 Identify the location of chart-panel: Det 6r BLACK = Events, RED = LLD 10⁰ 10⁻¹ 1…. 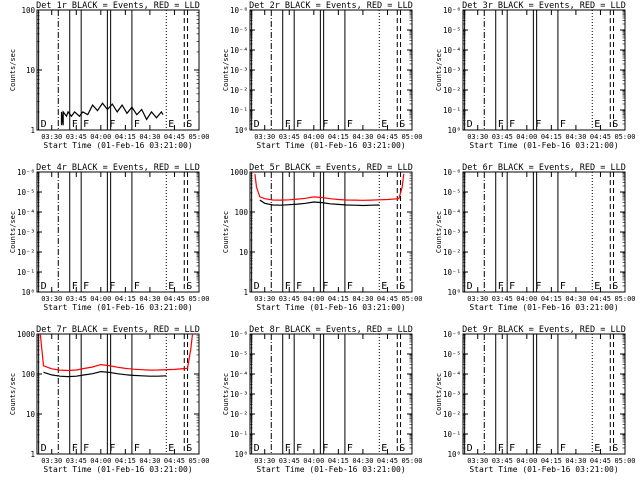
(535, 237).